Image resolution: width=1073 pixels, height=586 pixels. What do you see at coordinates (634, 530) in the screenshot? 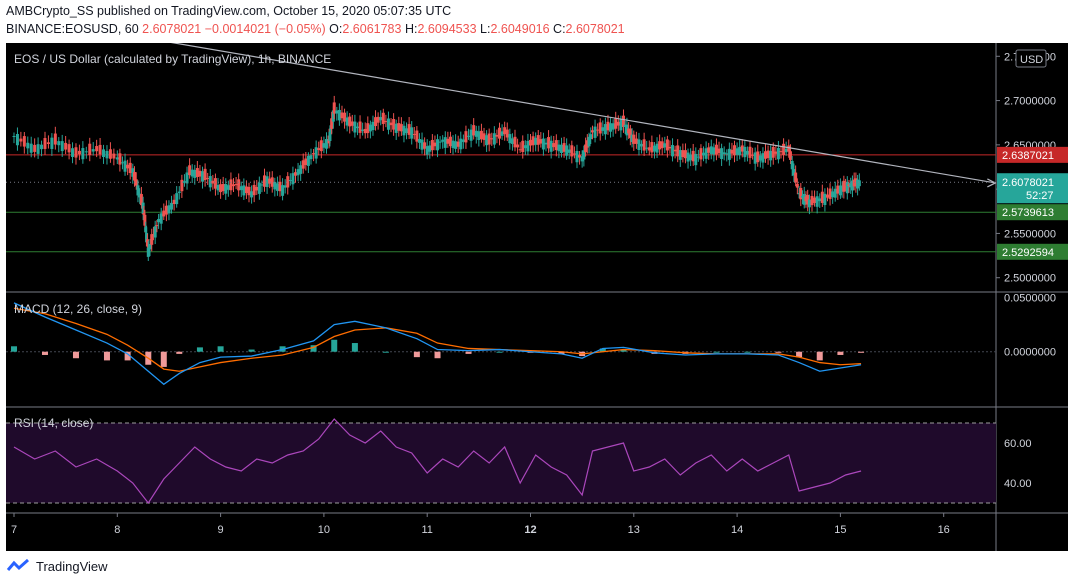
I see `time-tick-label: 13` at bounding box center [634, 530].